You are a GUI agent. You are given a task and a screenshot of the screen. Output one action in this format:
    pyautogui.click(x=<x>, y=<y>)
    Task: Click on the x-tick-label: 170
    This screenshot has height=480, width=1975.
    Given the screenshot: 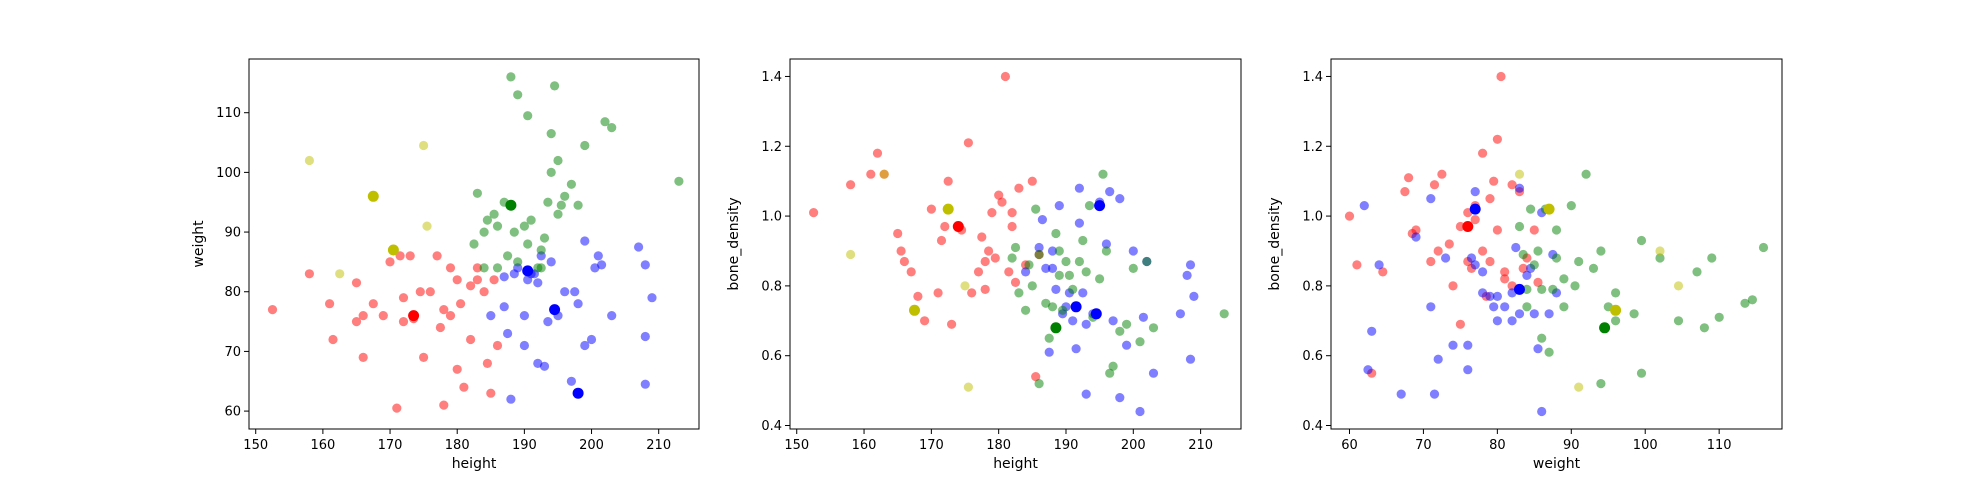 What is the action you would take?
    pyautogui.click(x=390, y=445)
    